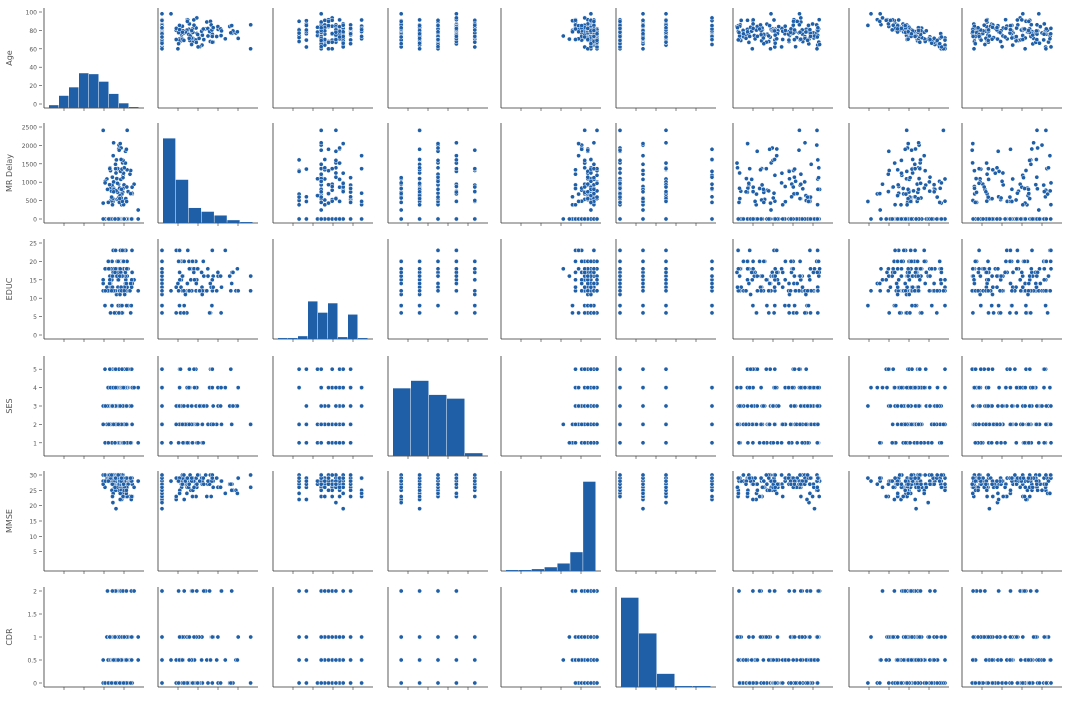 This screenshot has width=1084, height=715. Describe the element at coordinates (35, 317) in the screenshot. I see `ytick-label: 5` at that location.